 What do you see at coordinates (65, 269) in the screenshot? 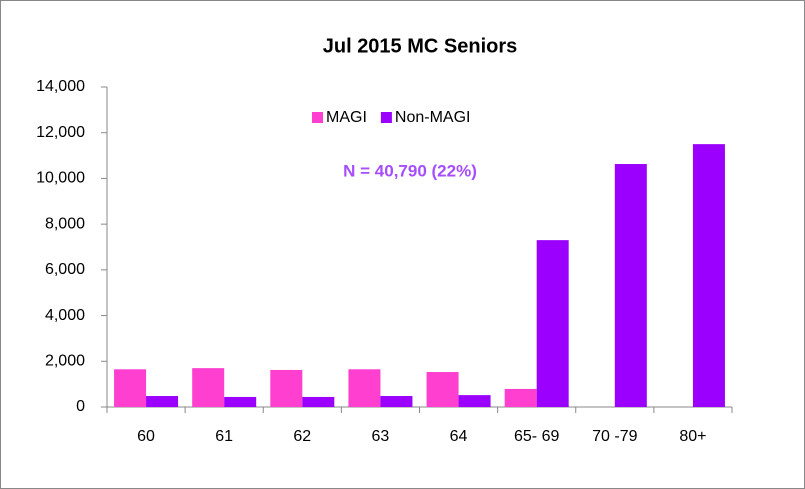
I see `y-tick-label: 6,000` at bounding box center [65, 269].